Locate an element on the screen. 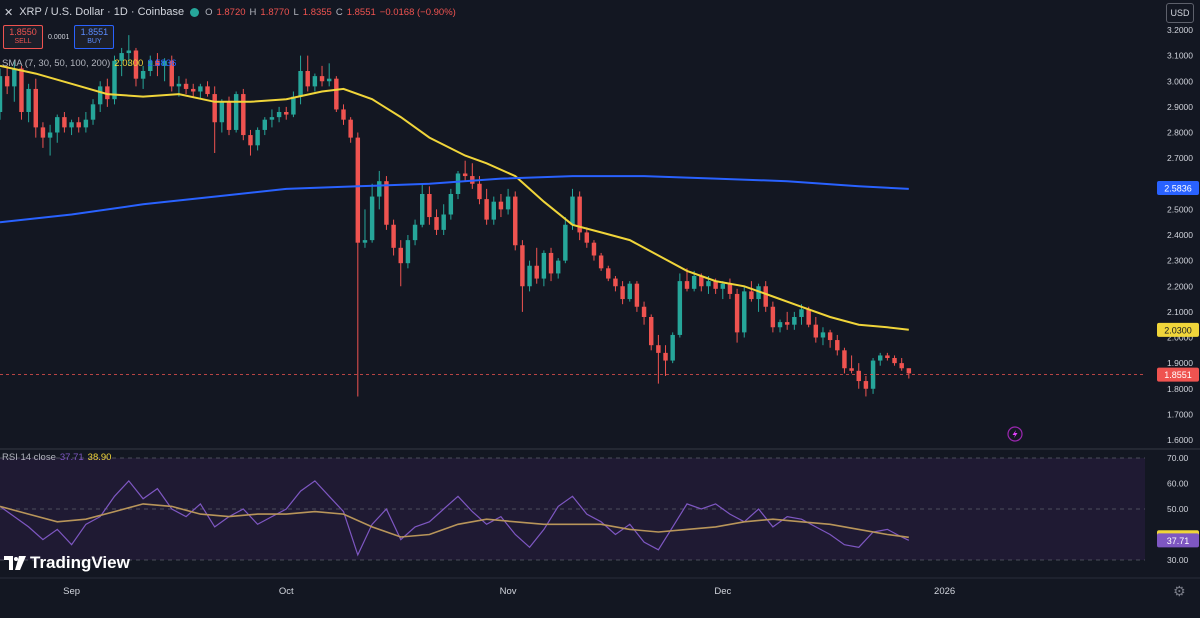  sma-legend-label: SMA (7, 30, 50, 100, 200) is located at coordinates (56, 63).